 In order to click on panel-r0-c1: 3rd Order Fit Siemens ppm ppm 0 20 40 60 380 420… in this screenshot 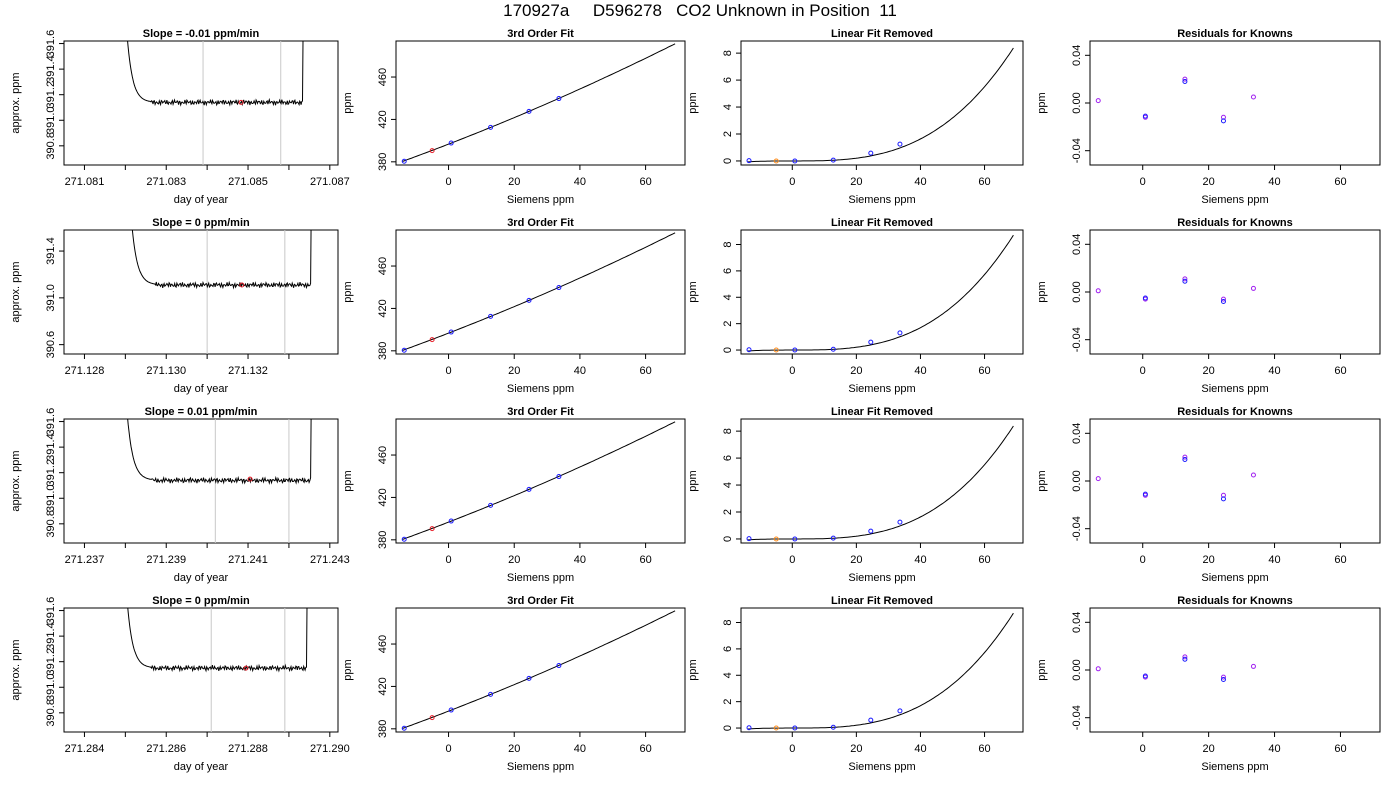, I will do `click(514, 117)`.